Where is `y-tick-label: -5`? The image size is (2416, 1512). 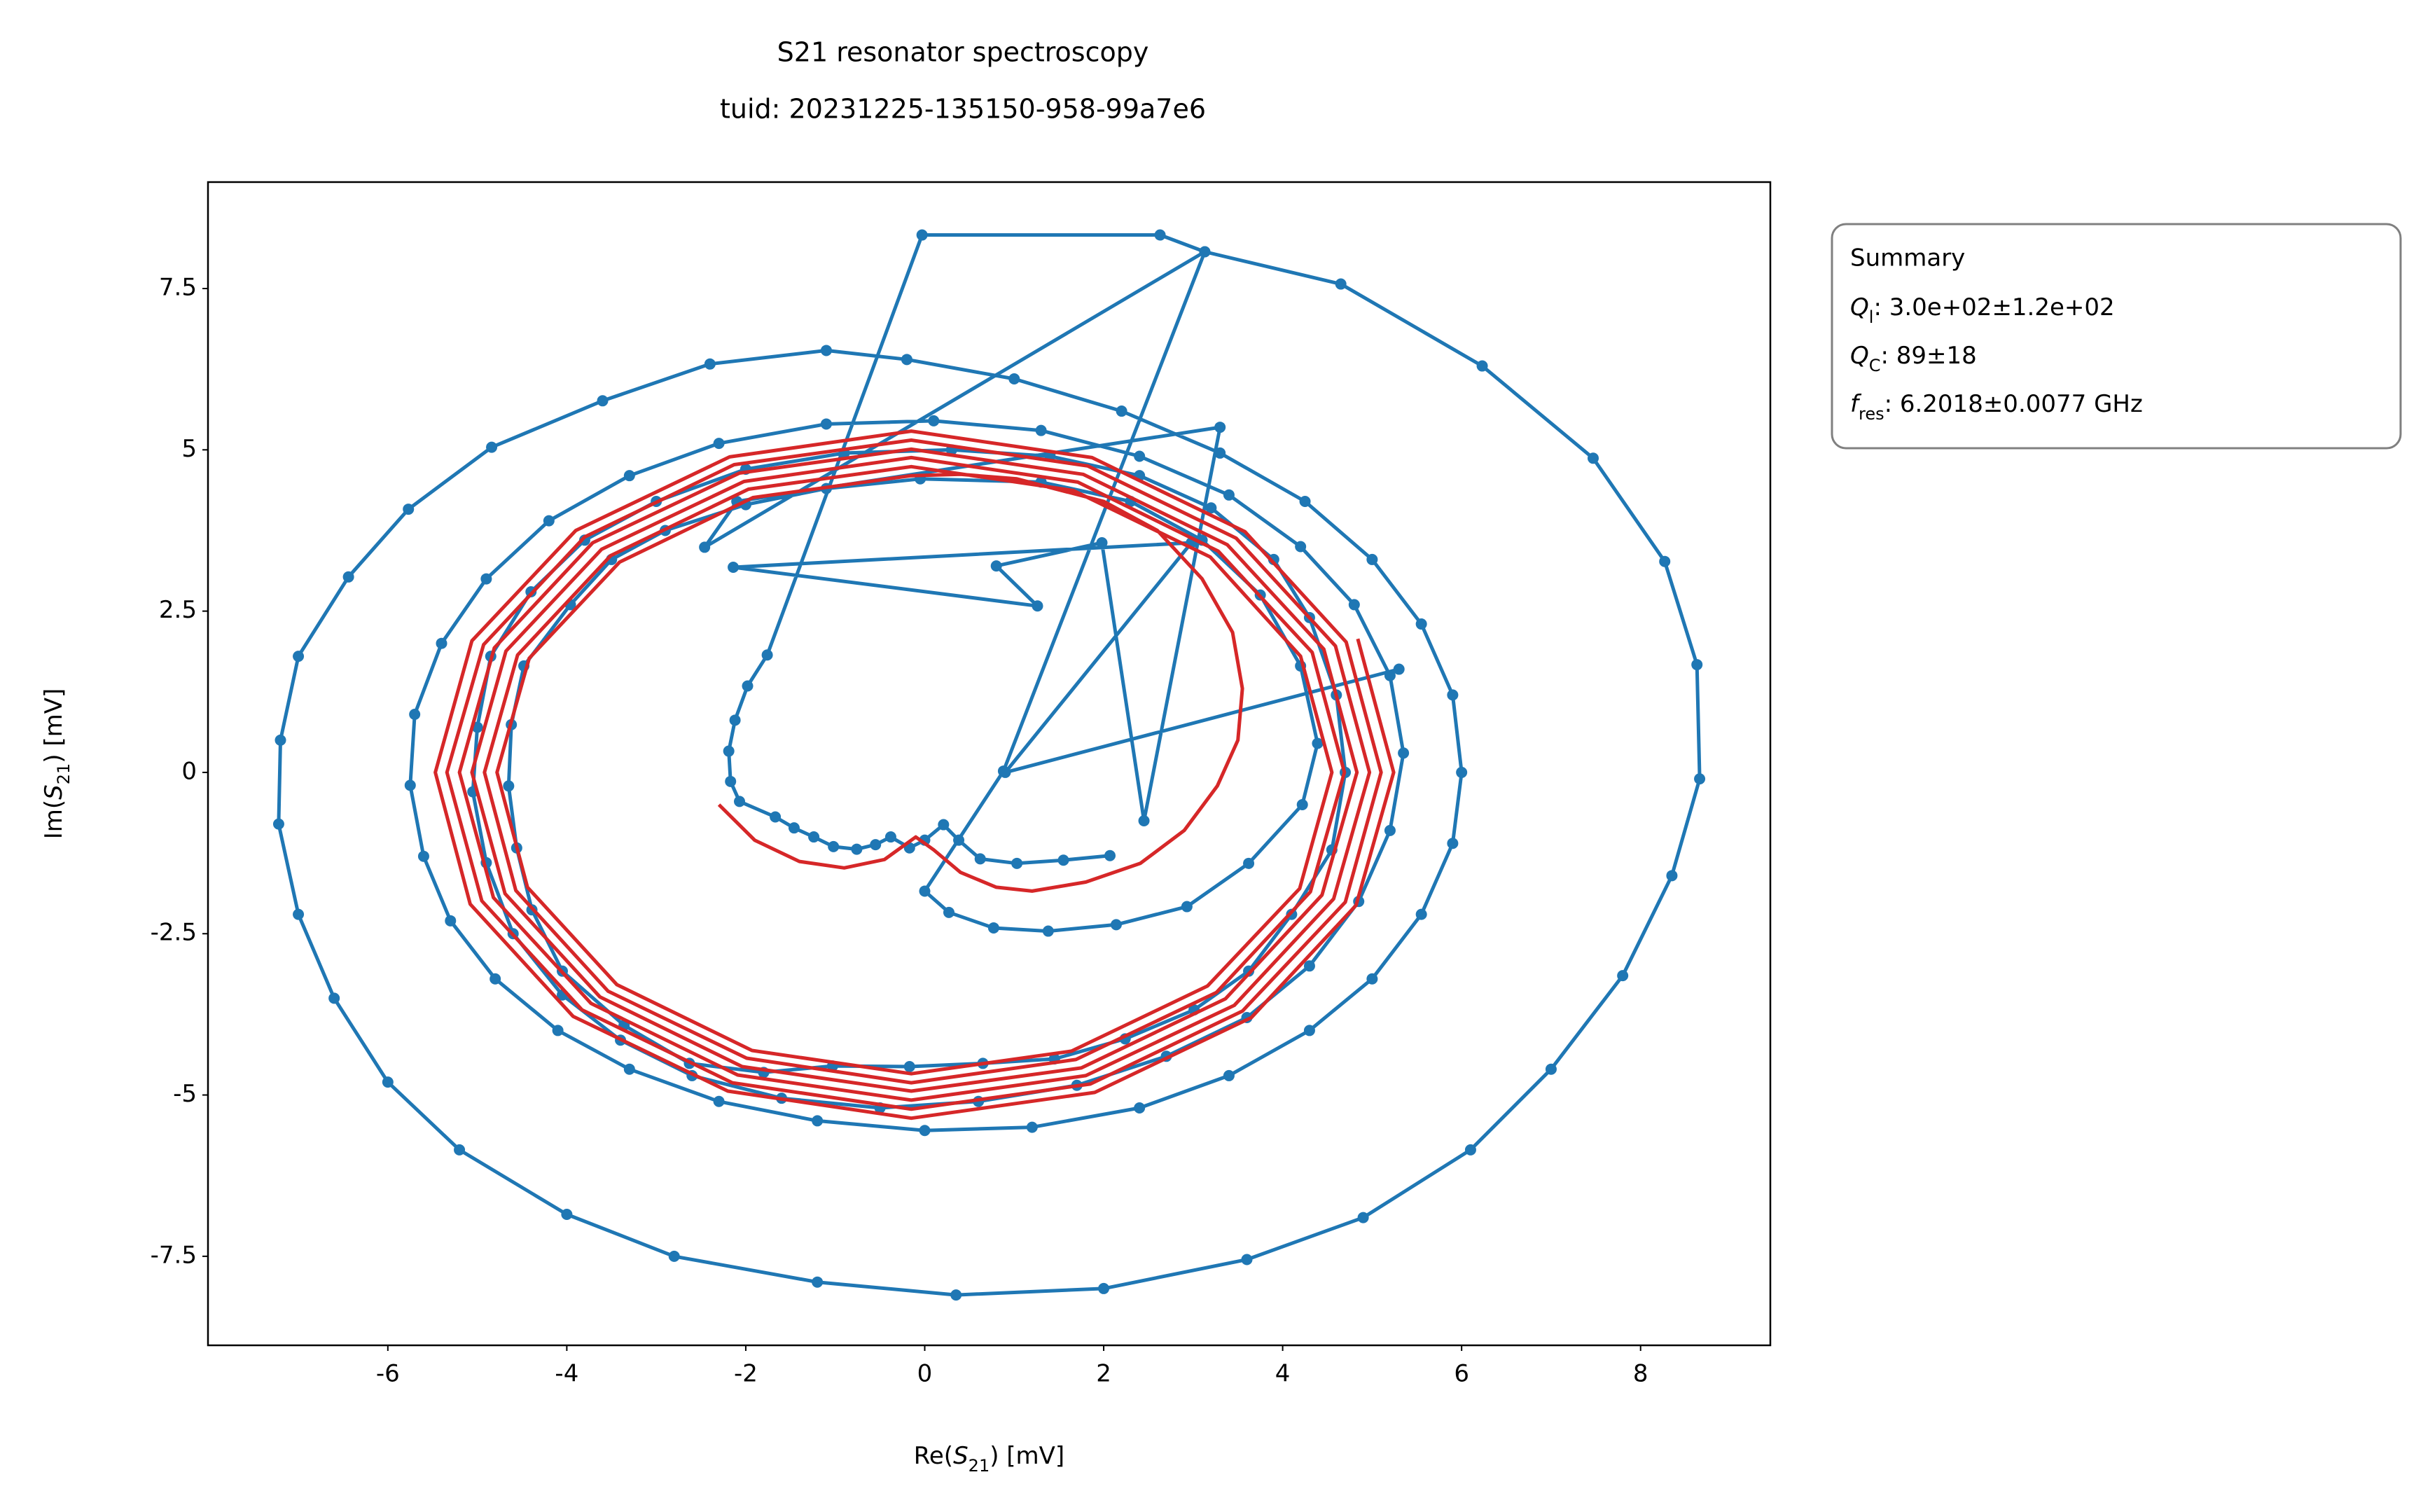
y-tick-label: -5 is located at coordinates (185, 1094).